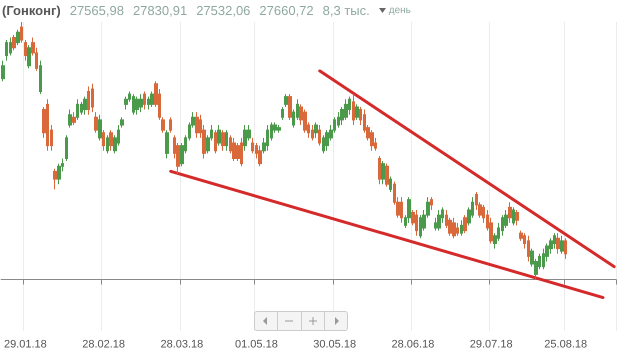  What do you see at coordinates (412, 344) in the screenshot?
I see `x-tick-label: 28.06.18` at bounding box center [412, 344].